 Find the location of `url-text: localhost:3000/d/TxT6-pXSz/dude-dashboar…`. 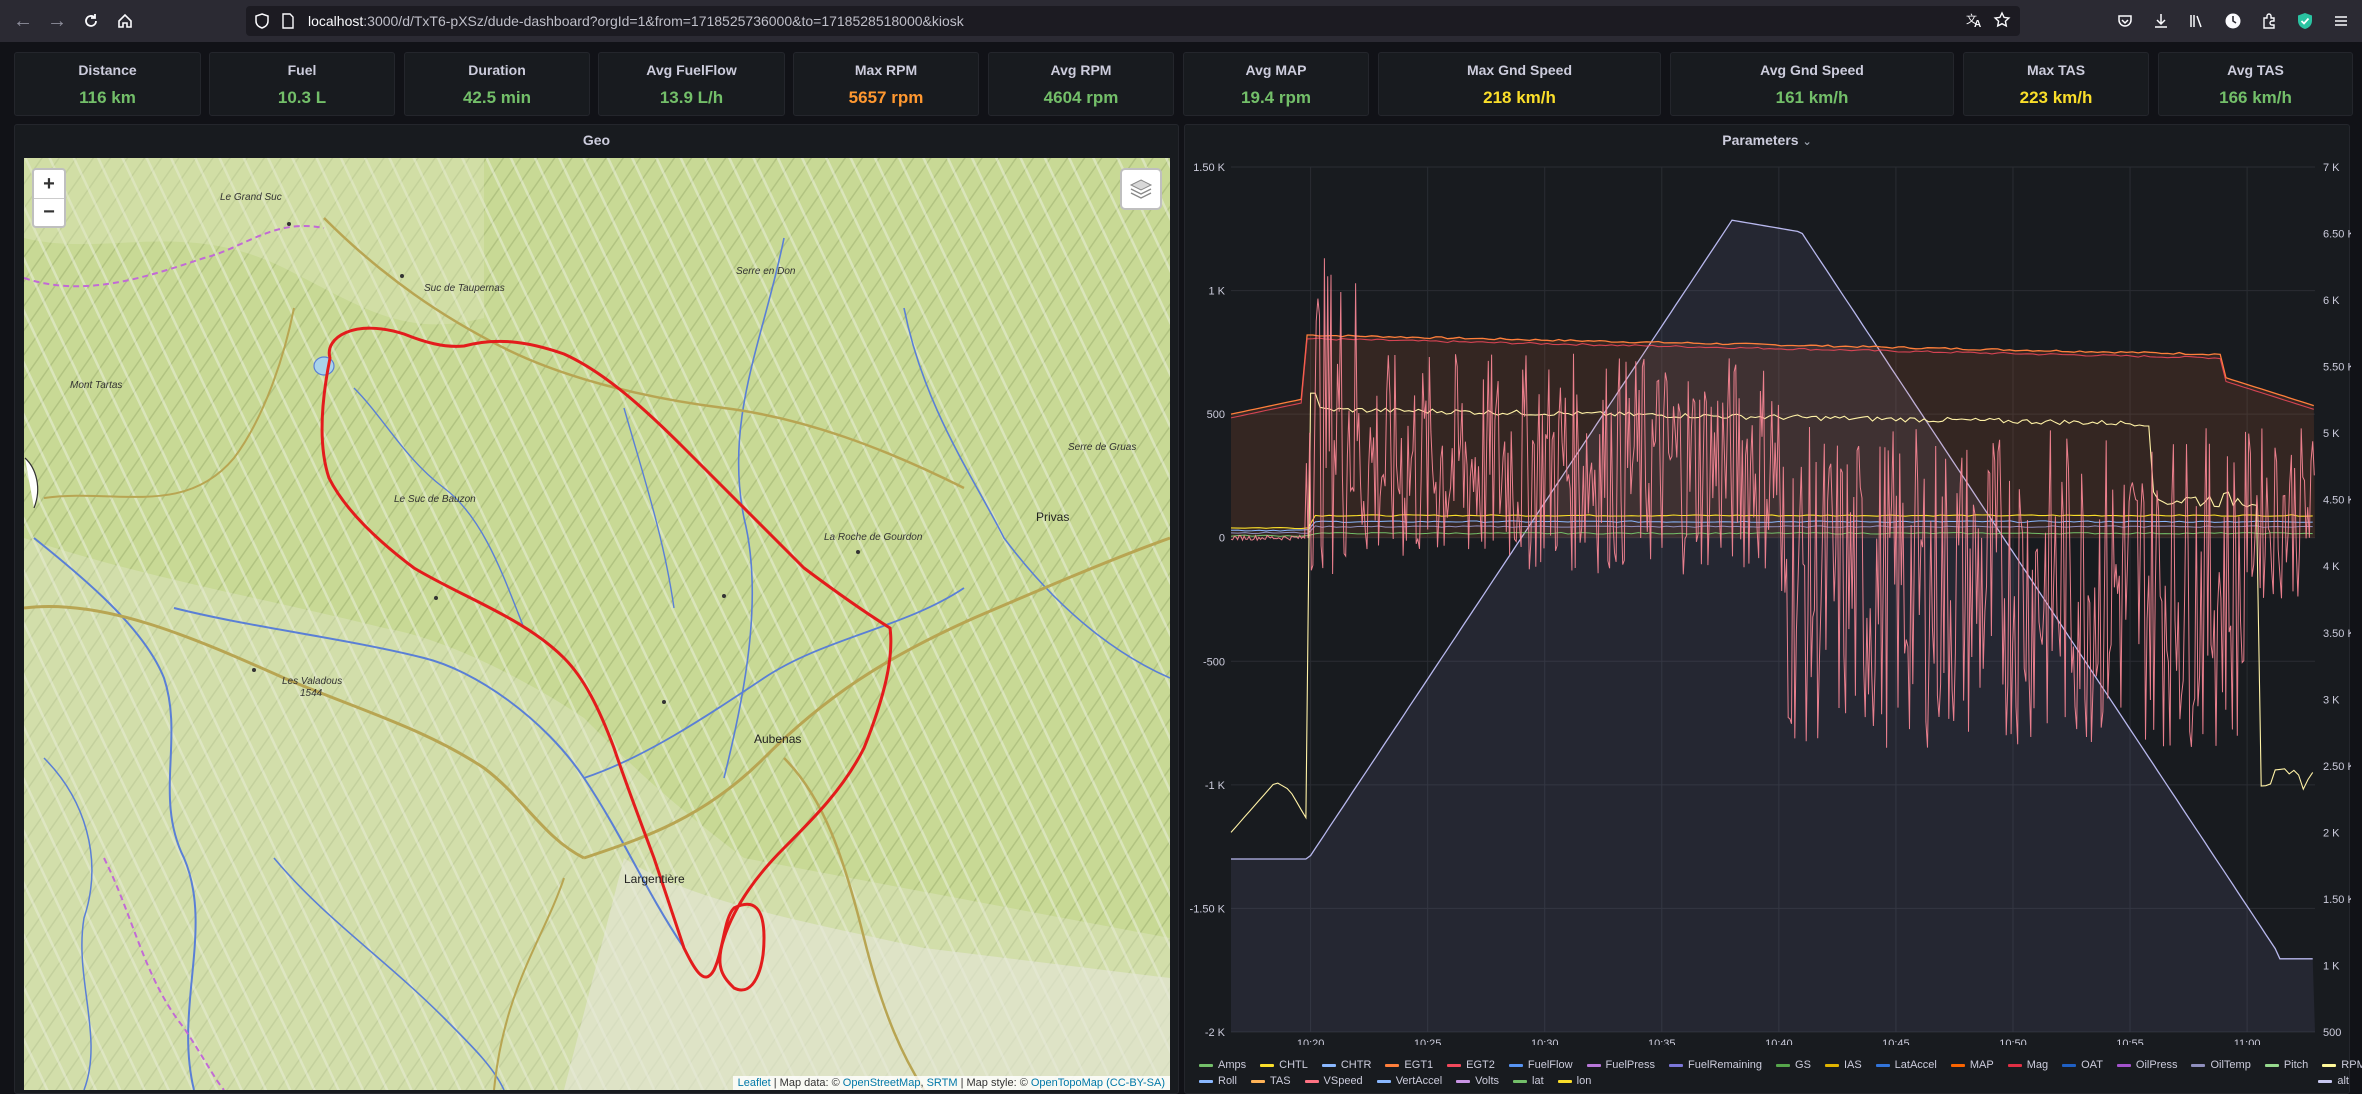

url-text: localhost:3000/d/TxT6-pXSz/dude-dashboar… is located at coordinates (636, 21).